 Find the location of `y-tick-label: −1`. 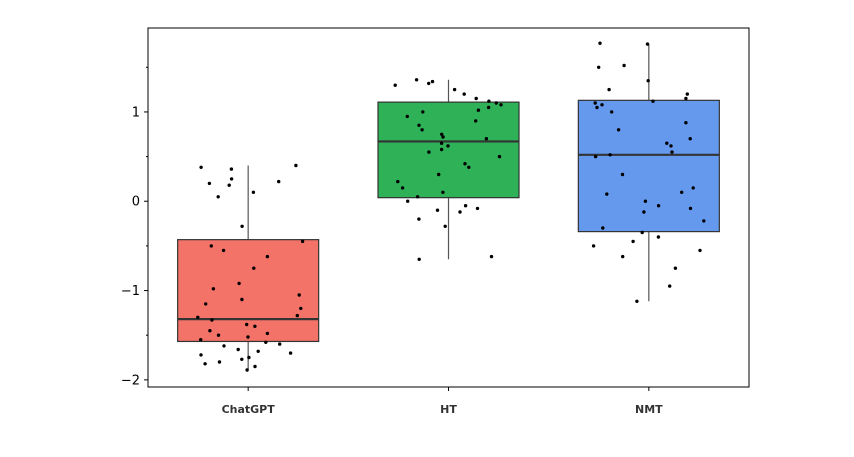

y-tick-label: −1 is located at coordinates (130, 291).